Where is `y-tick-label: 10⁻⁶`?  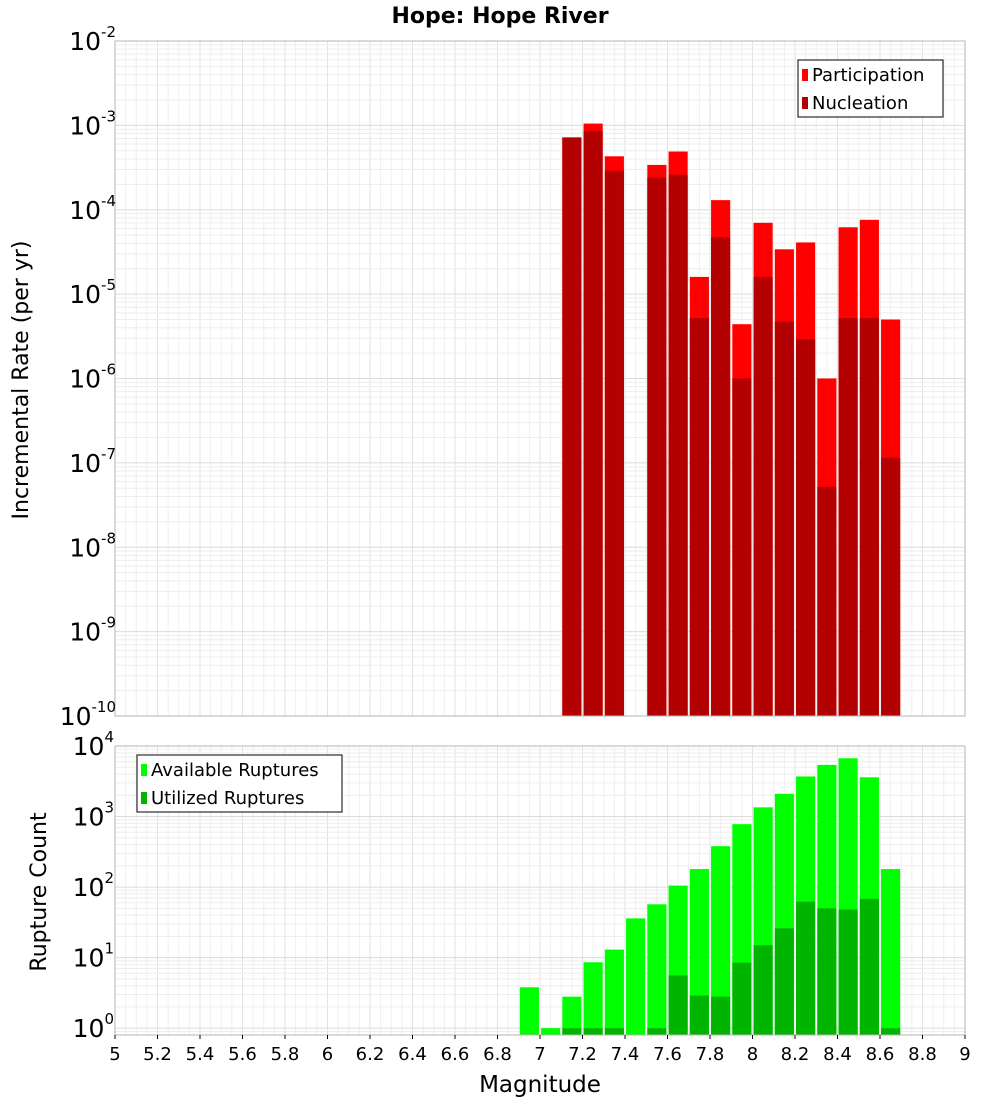 y-tick-label: 10⁻⁶ is located at coordinates (92, 377).